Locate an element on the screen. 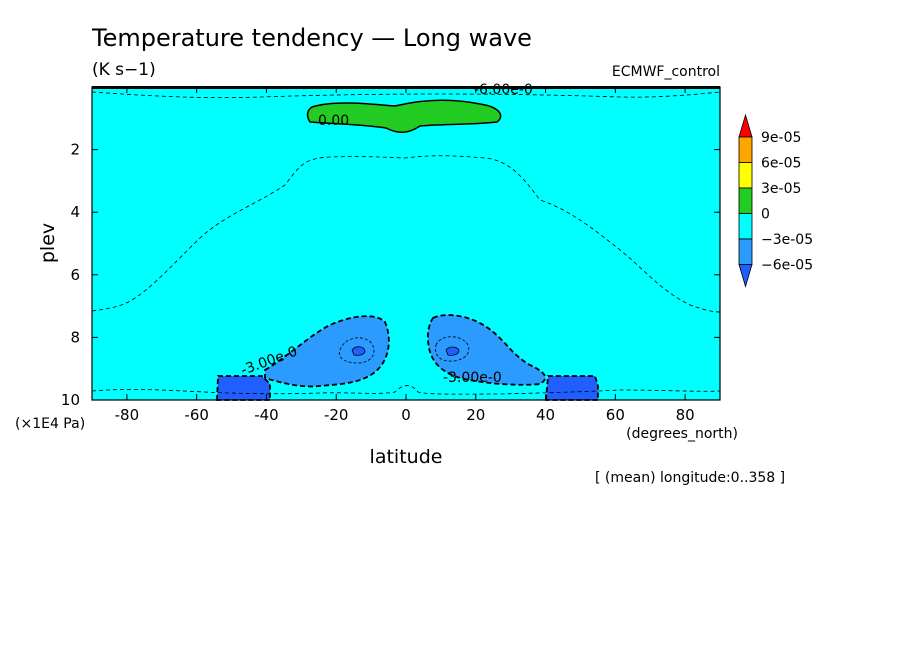 The height and width of the screenshot is (658, 904). y-tick-label: 4 is located at coordinates (75, 212).